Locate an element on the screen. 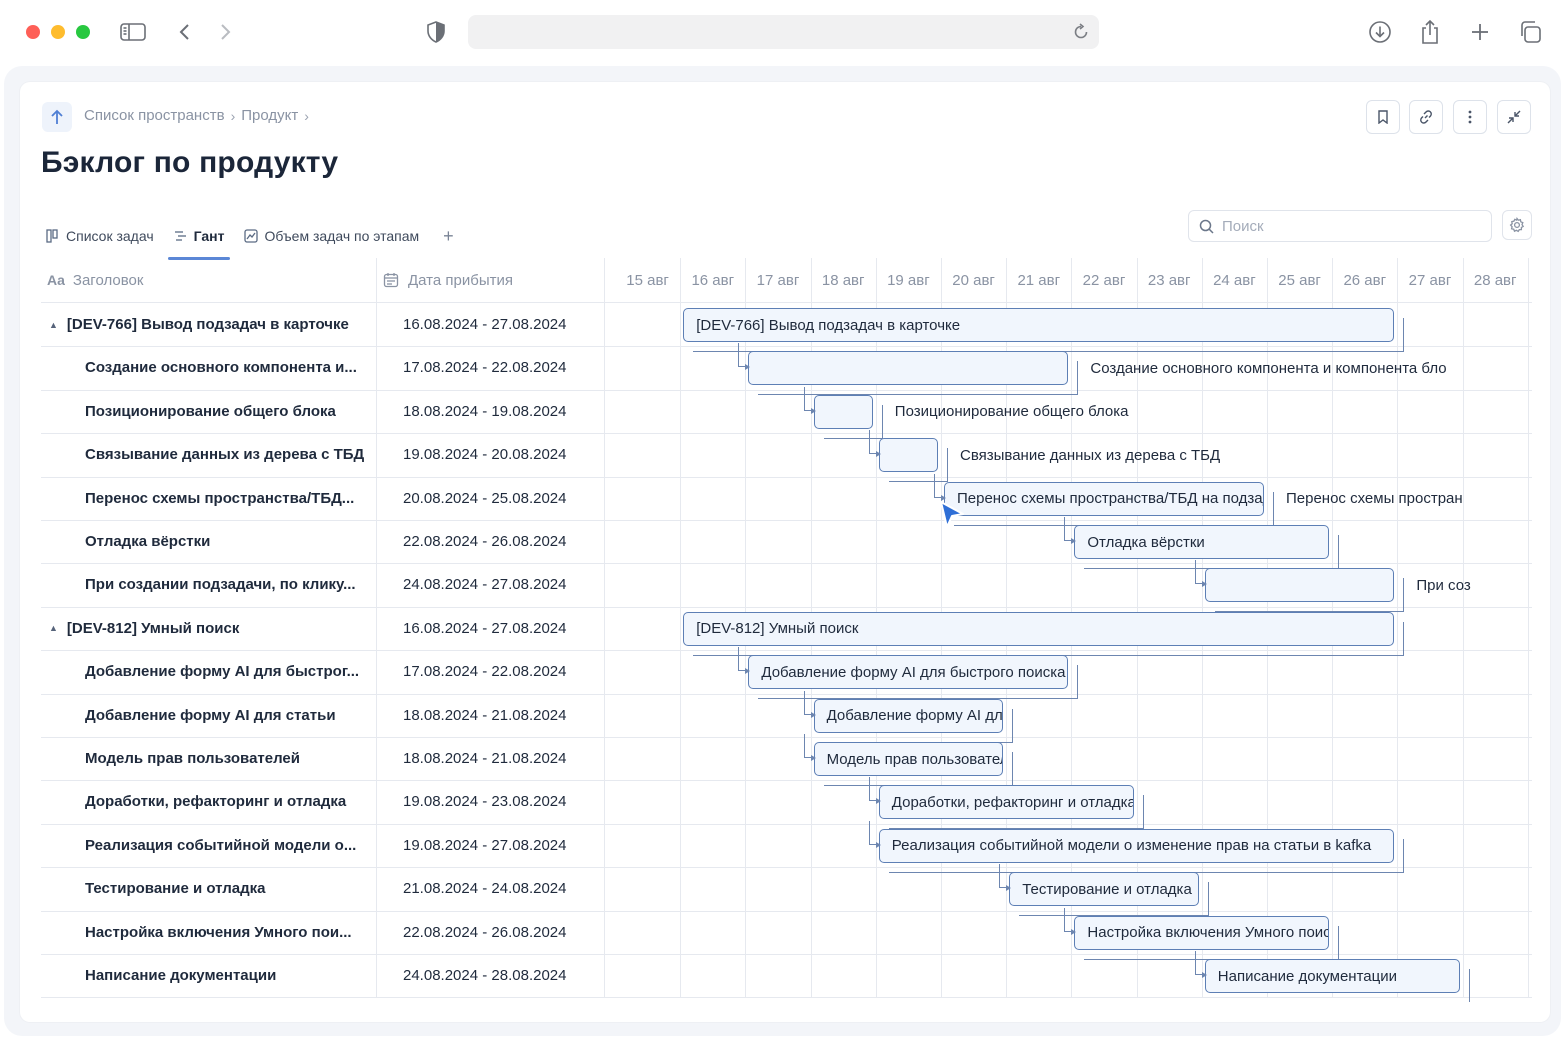 This screenshot has width=1565, height=1040. day-header: 17 авг is located at coordinates (778, 280).